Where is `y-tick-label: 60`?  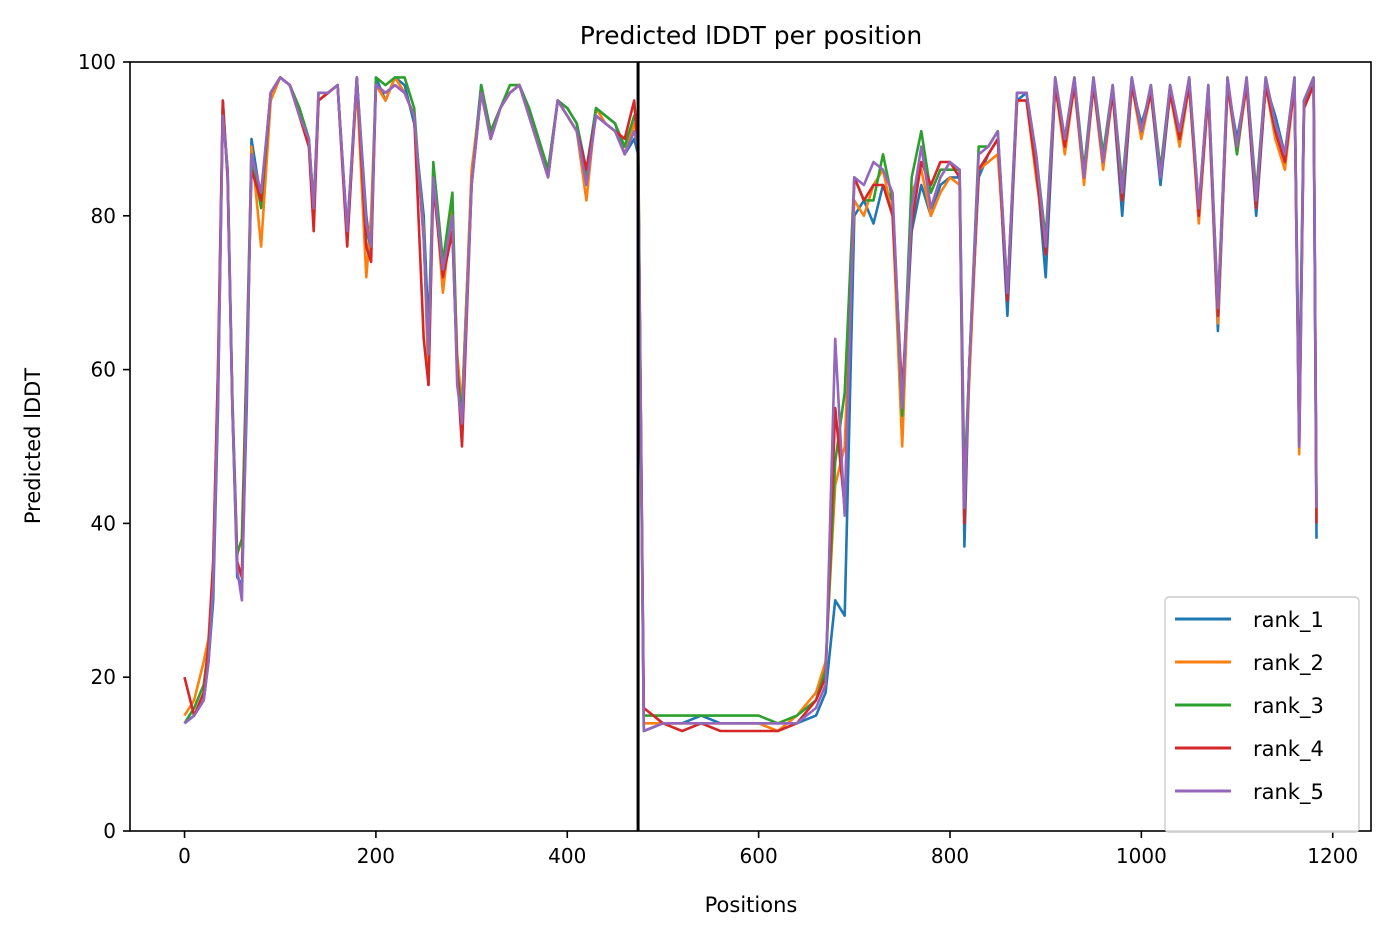 y-tick-label: 60 is located at coordinates (103, 370).